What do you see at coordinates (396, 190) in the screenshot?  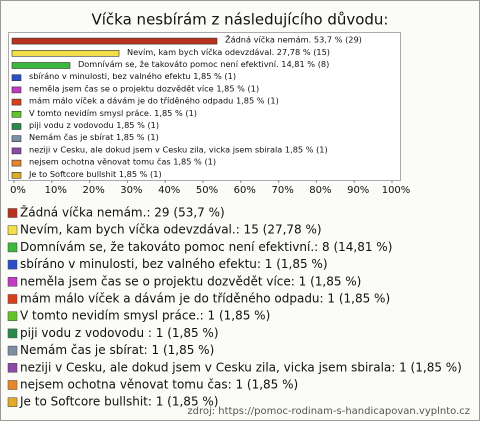 I see `x-tick-label: 100%` at bounding box center [396, 190].